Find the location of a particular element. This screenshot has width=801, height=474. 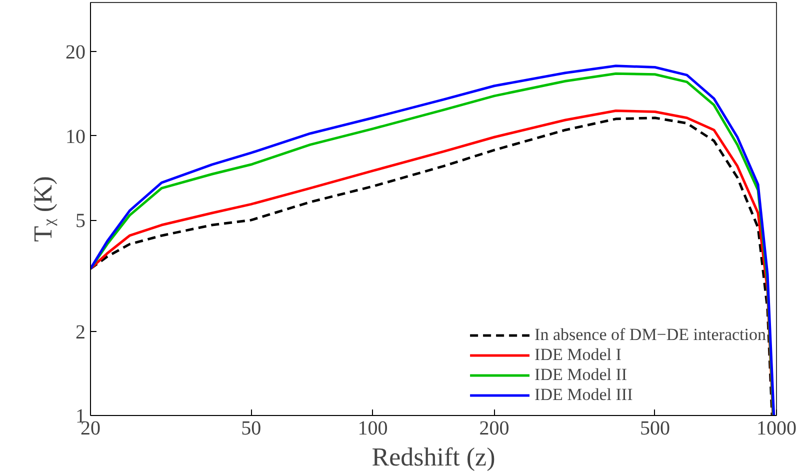

legend-label: IDE Model I is located at coordinates (578, 355).